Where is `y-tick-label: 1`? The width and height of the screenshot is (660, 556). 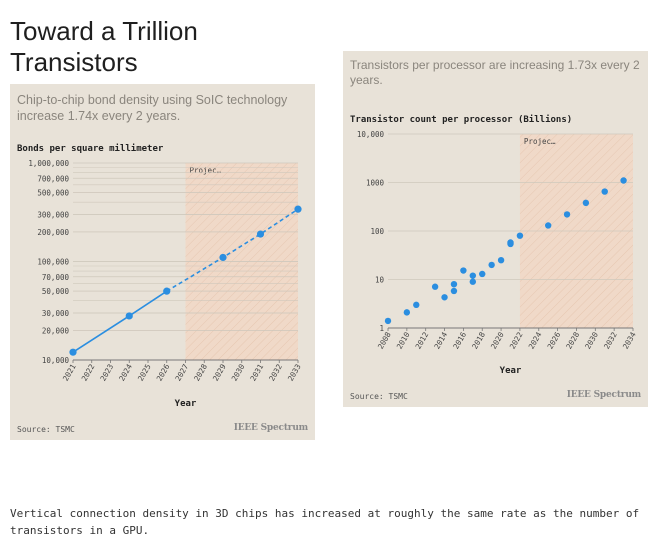 y-tick-label: 1 is located at coordinates (381, 328).